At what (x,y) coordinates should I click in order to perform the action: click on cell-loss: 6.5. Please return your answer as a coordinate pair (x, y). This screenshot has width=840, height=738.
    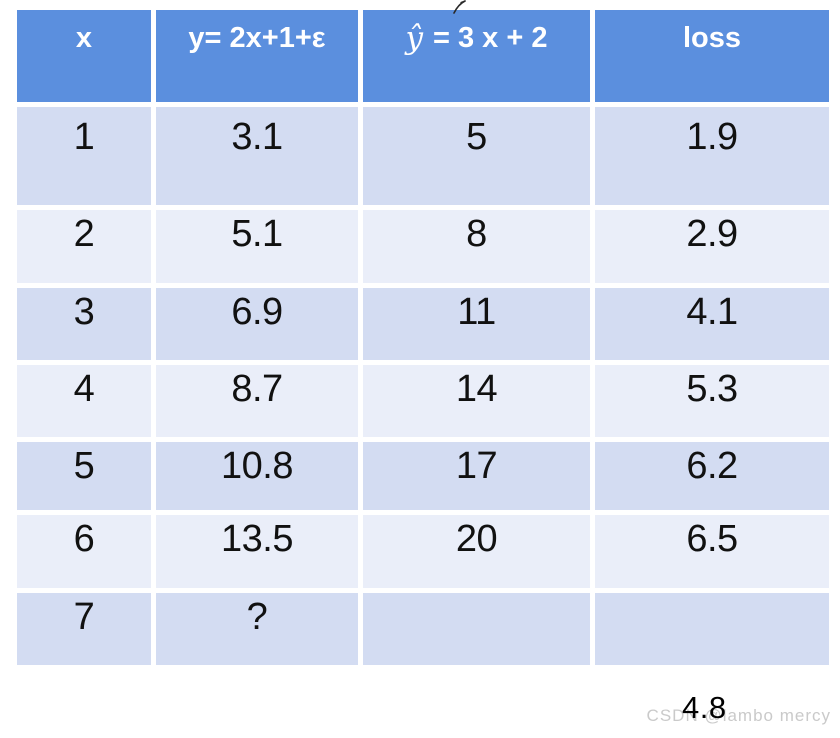
    Looking at the image, I should click on (712, 551).